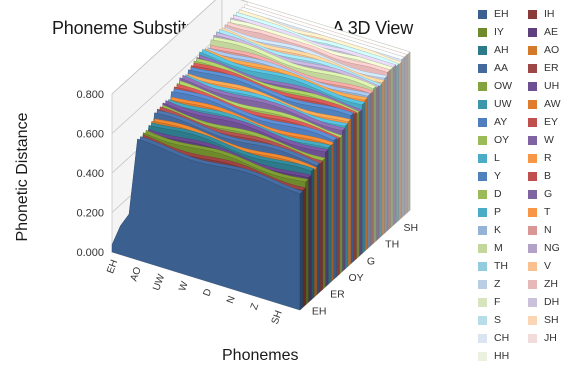 The width and height of the screenshot is (580, 381). I want to click on legend-item-sh: SH, so click(543, 320).